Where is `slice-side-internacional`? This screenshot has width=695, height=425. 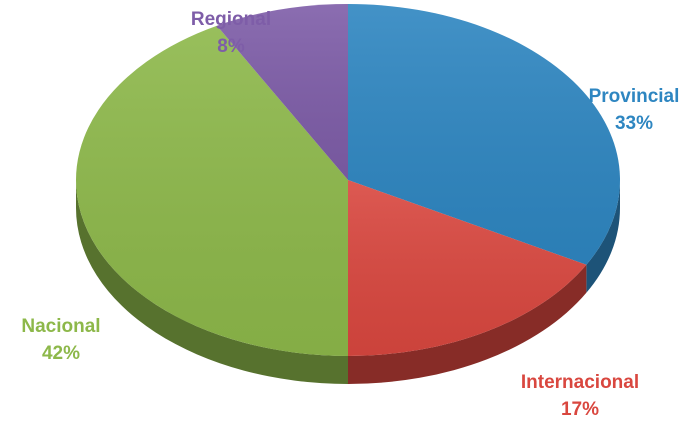 slice-side-internacional is located at coordinates (467, 324).